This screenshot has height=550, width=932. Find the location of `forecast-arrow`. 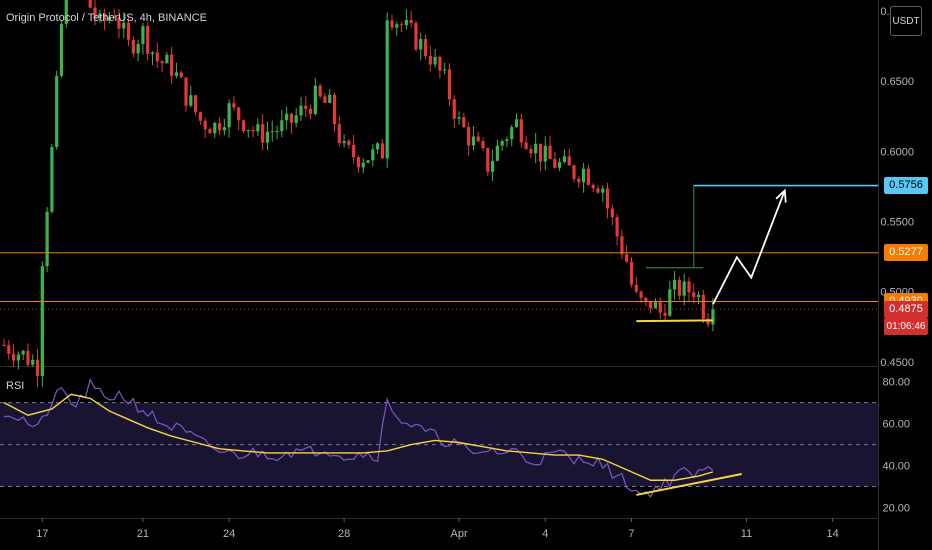

forecast-arrow is located at coordinates (749, 247).